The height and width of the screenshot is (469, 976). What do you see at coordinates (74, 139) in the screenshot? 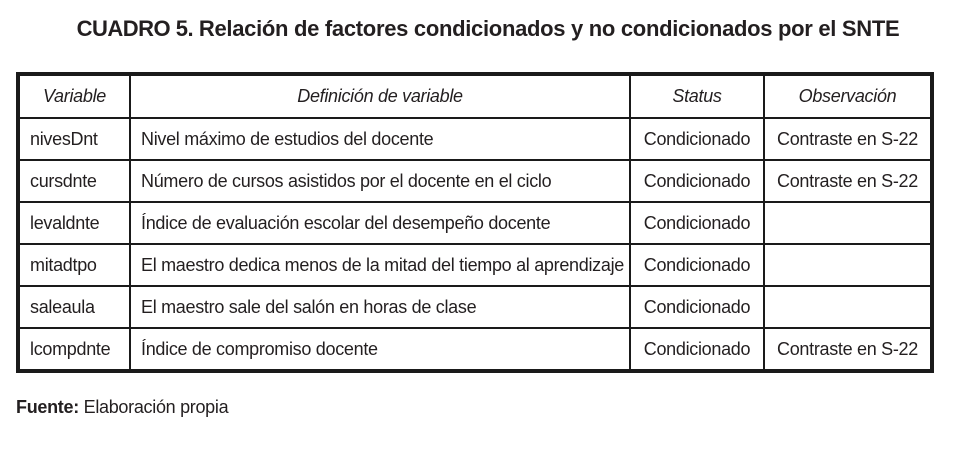
I see `cell-variable: nivesDnt` at bounding box center [74, 139].